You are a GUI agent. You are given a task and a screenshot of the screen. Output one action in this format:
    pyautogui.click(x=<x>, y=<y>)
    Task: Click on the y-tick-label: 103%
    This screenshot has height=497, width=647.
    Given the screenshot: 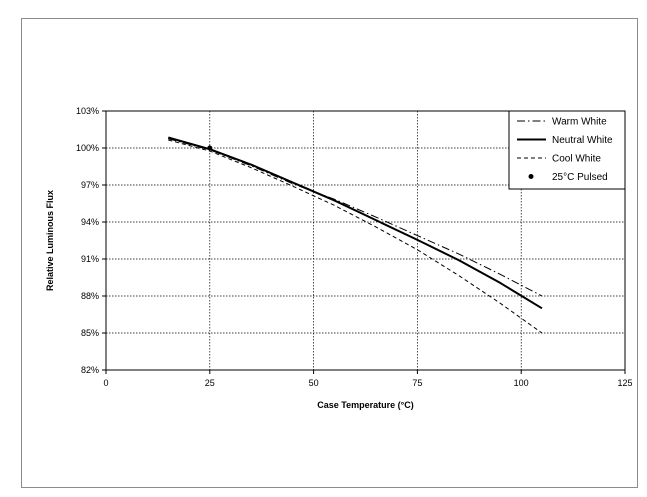 What is the action you would take?
    pyautogui.click(x=87, y=111)
    